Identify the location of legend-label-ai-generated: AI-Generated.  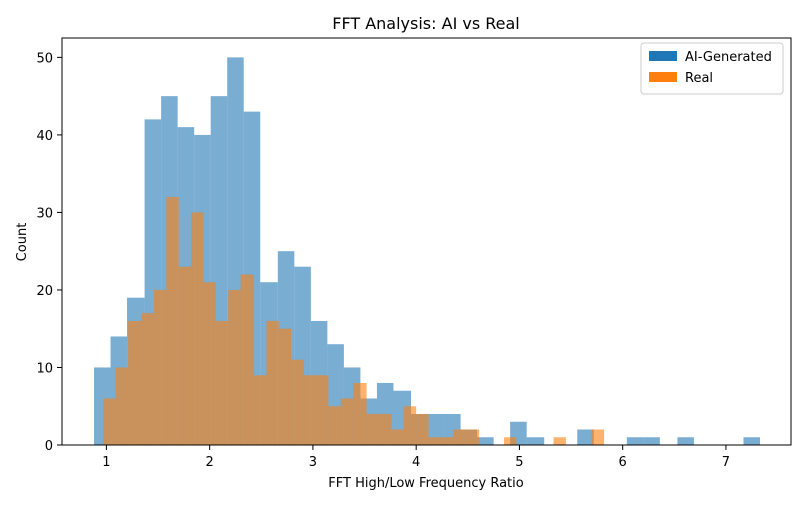
(728, 57).